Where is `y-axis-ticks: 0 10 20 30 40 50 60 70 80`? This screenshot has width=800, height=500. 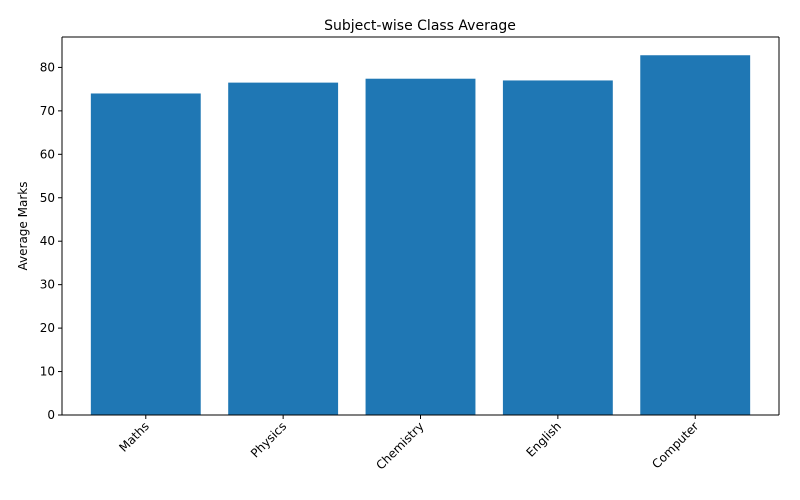
y-axis-ticks: 0 10 20 30 40 50 60 70 80 is located at coordinates (51, 241).